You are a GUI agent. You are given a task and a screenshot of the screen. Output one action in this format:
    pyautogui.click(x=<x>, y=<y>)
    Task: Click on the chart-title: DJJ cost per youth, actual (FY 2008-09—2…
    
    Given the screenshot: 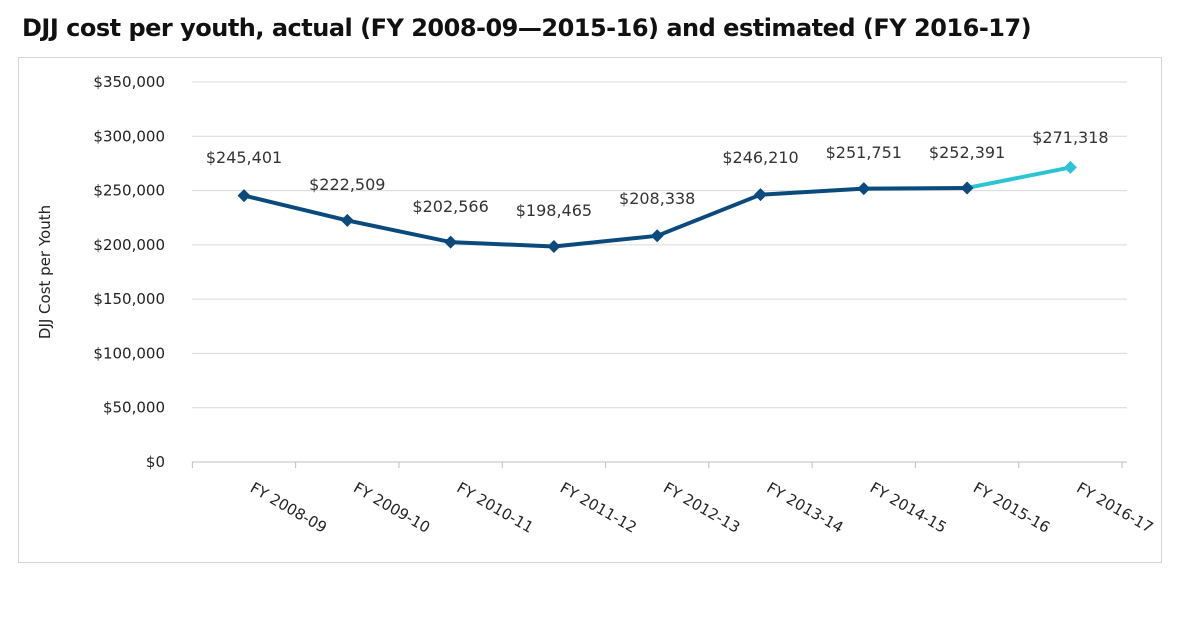 What is the action you would take?
    pyautogui.click(x=527, y=28)
    